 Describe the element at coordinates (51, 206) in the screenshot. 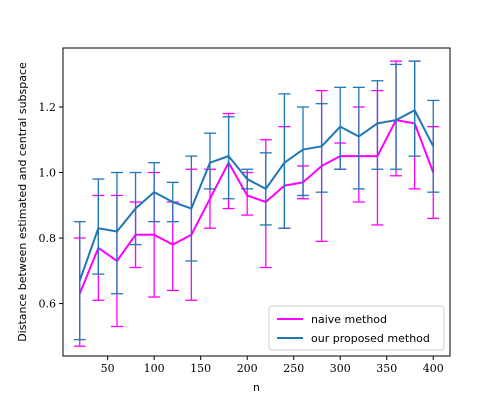

I see `y-axis: 0.6 0.8 1.0 1.2` at that location.